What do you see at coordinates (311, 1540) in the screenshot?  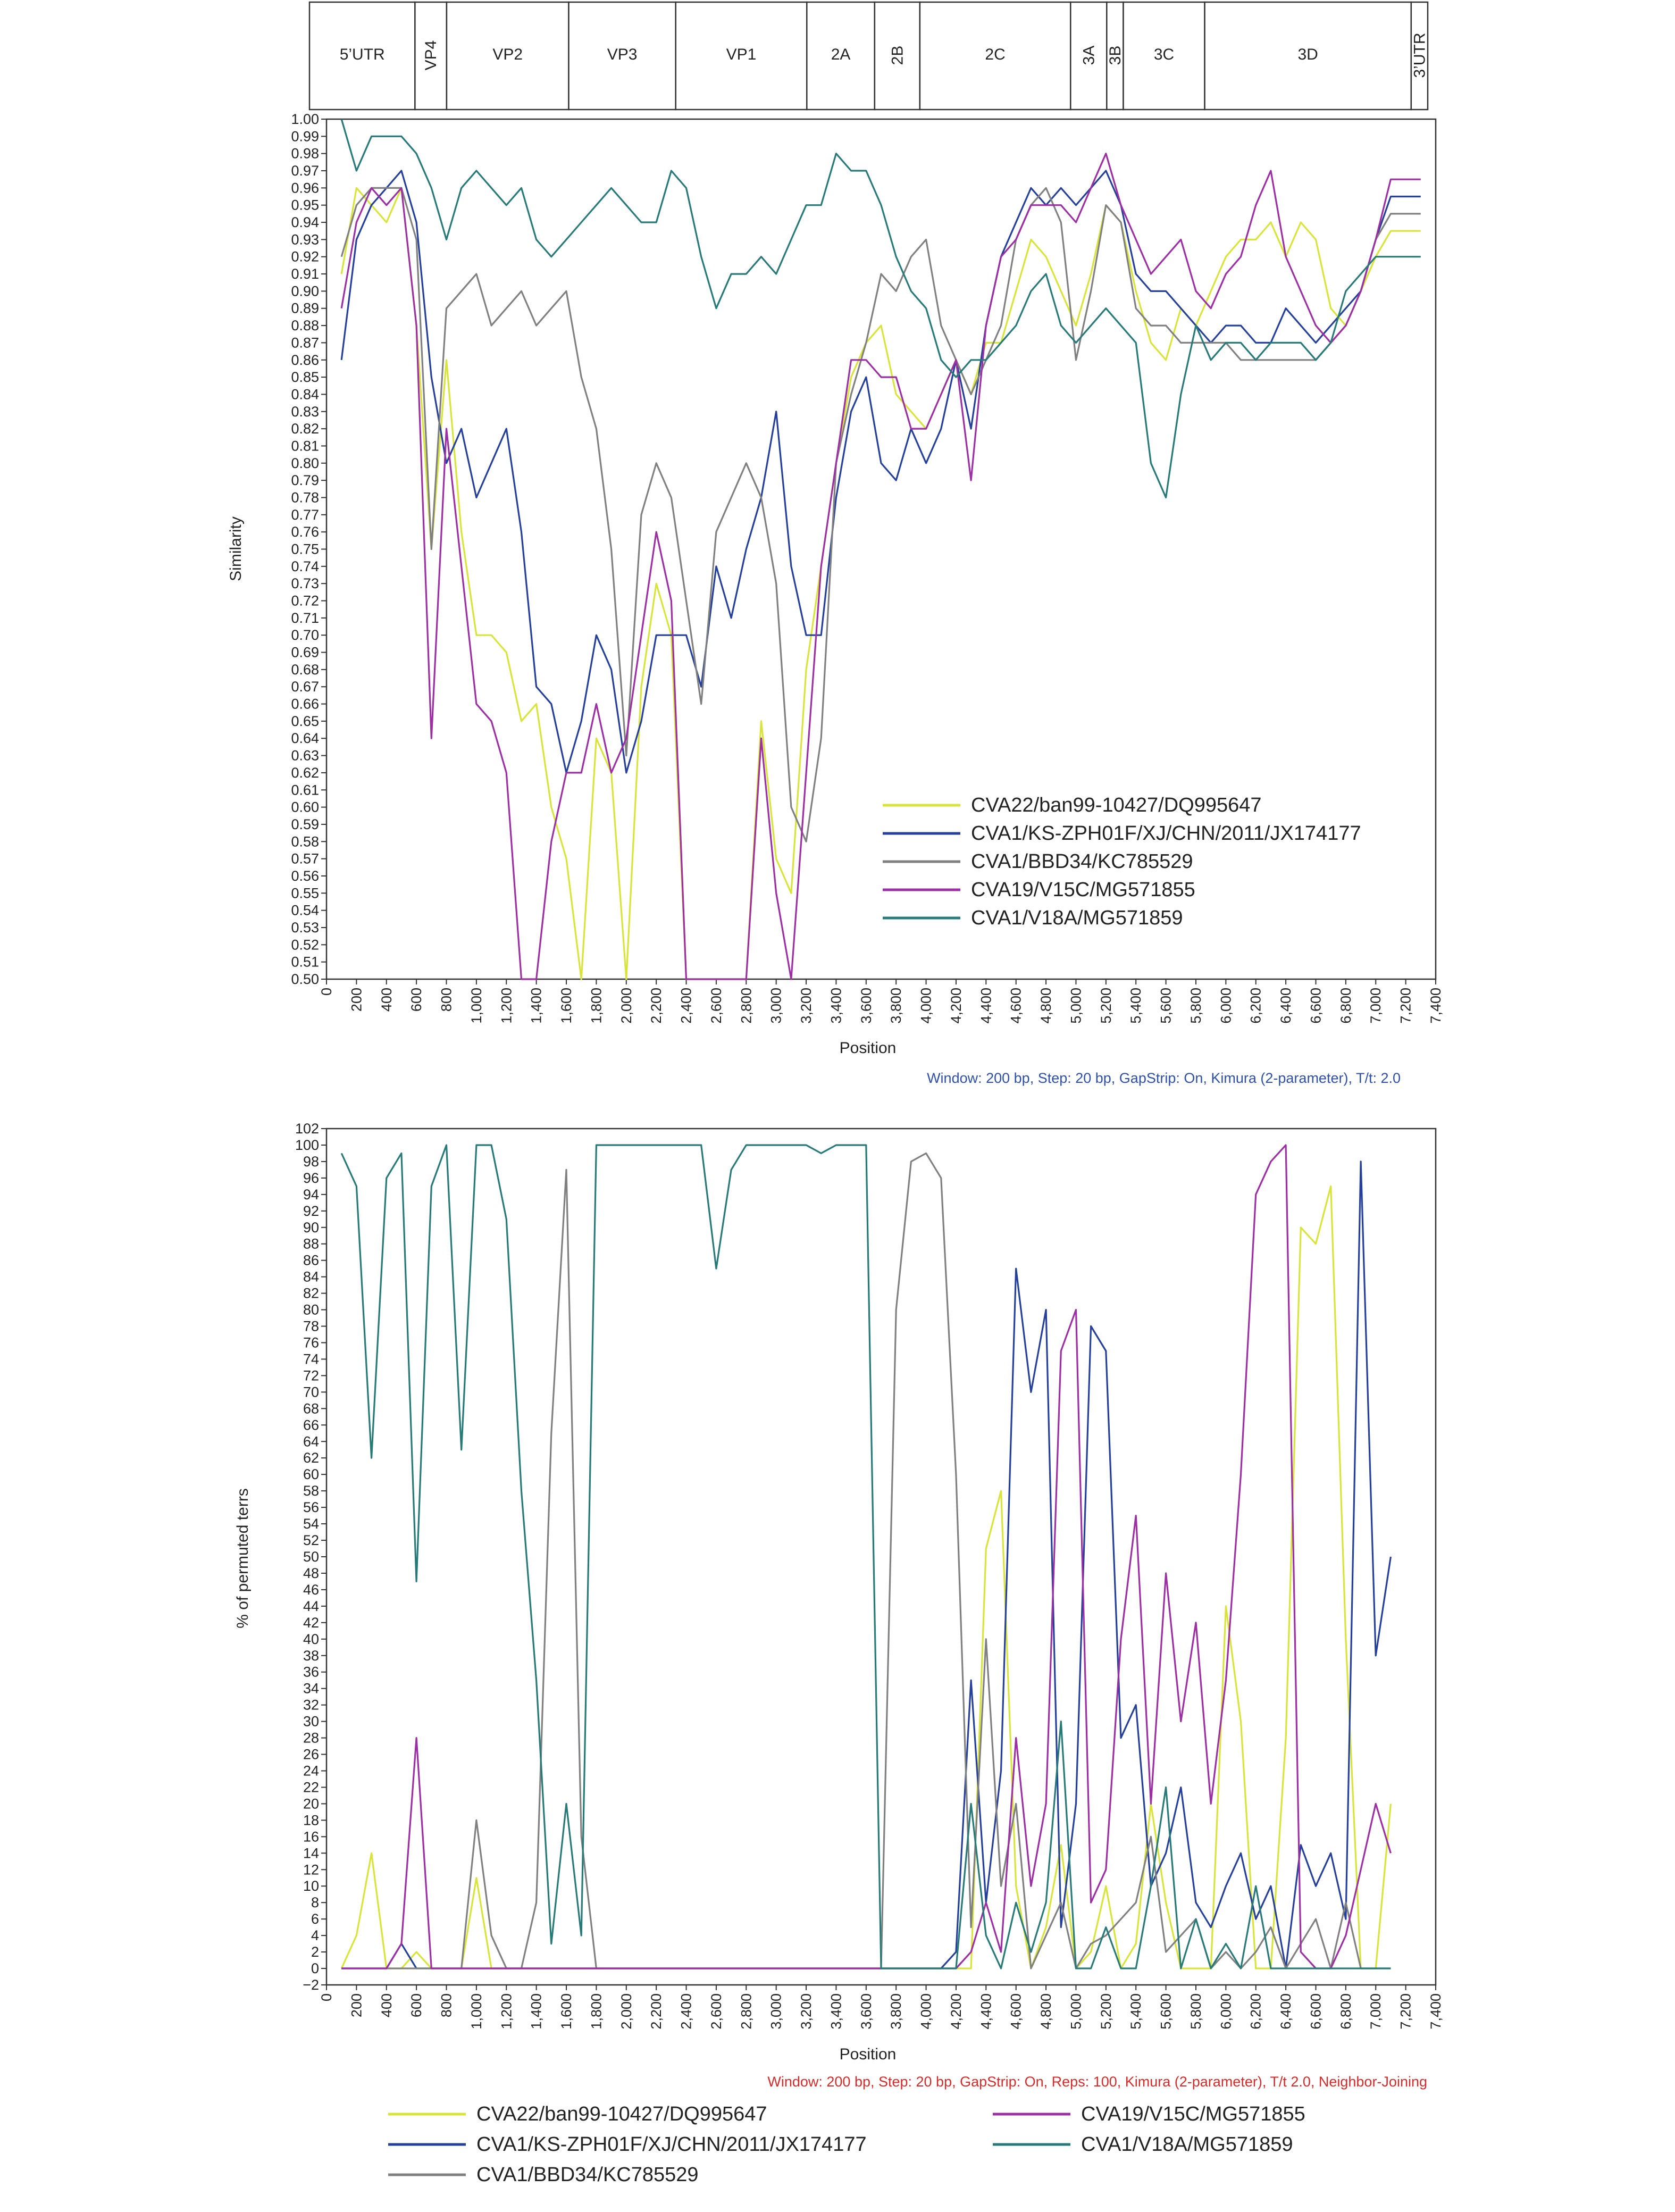 I see `y-tick-label: 52` at bounding box center [311, 1540].